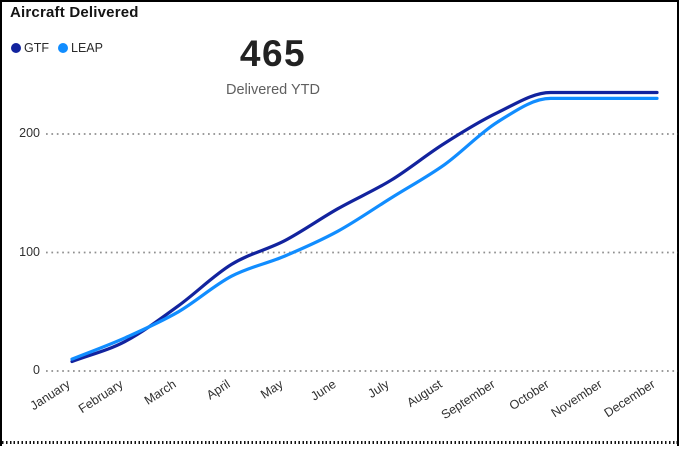 The image size is (679, 450). What do you see at coordinates (63, 48) in the screenshot?
I see `leap-series-dot-icon` at bounding box center [63, 48].